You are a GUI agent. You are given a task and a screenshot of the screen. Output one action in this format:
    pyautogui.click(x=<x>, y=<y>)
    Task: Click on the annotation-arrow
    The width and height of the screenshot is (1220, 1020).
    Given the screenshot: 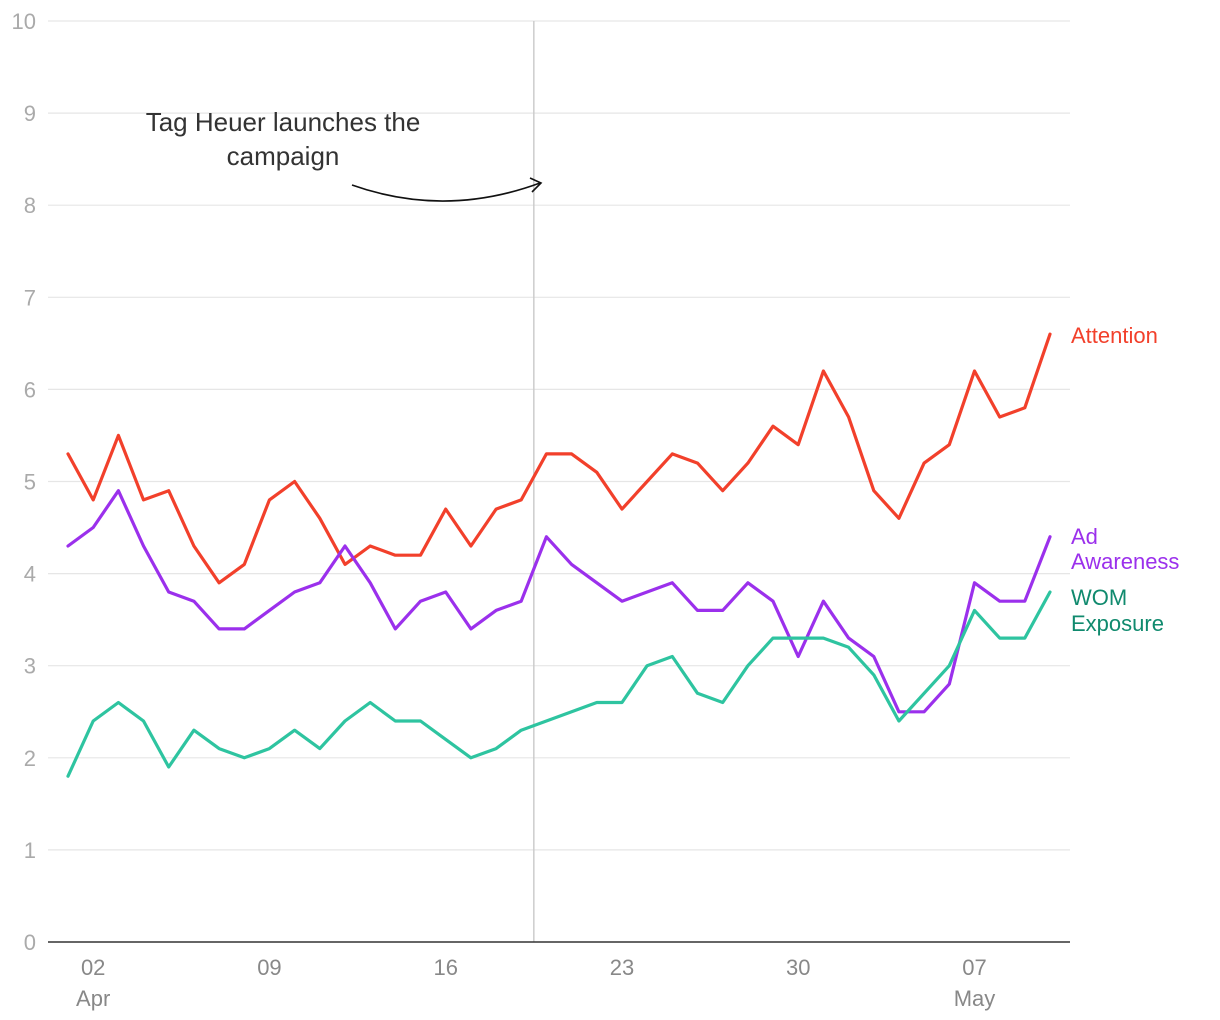 What is the action you would take?
    pyautogui.click(x=446, y=192)
    